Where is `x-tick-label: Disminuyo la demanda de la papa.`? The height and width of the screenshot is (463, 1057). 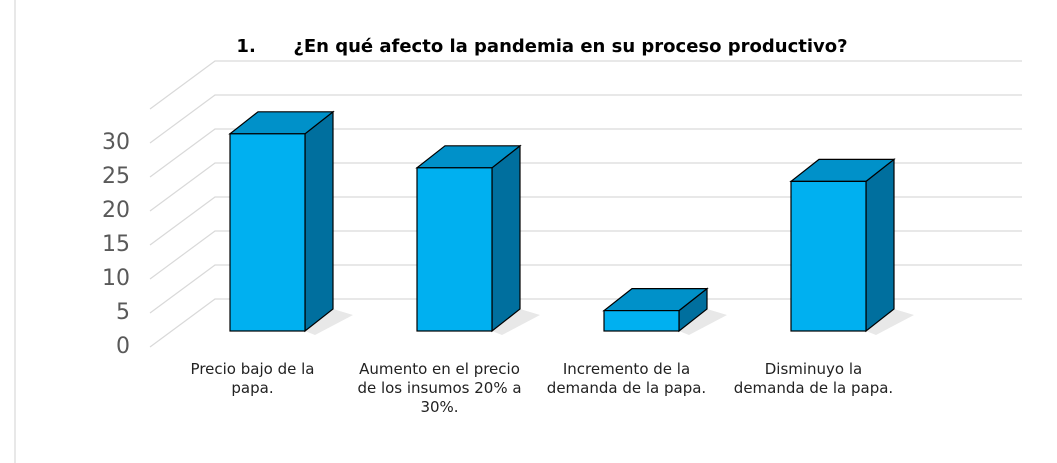 x-tick-label: Disminuyo la demanda de la papa. is located at coordinates (813, 378).